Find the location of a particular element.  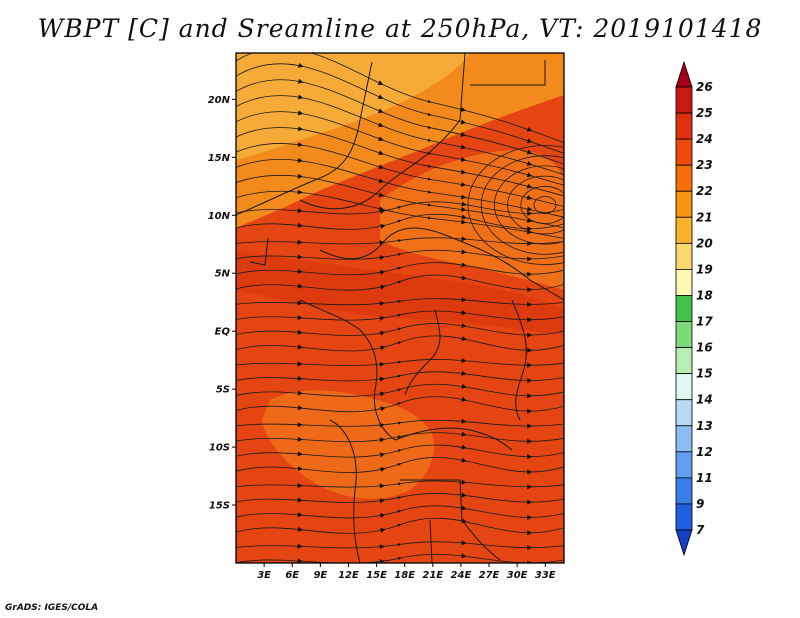

lon-tick-label: 12E is located at coordinates (348, 575).